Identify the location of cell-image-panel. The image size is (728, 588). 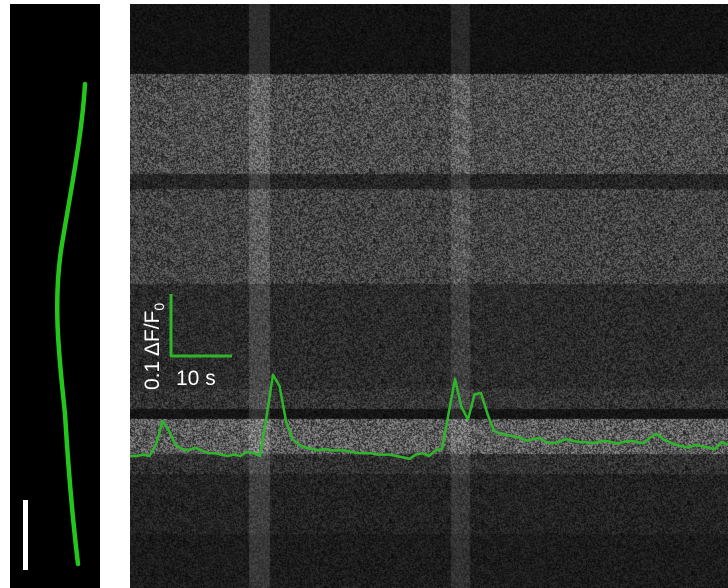
(55, 296).